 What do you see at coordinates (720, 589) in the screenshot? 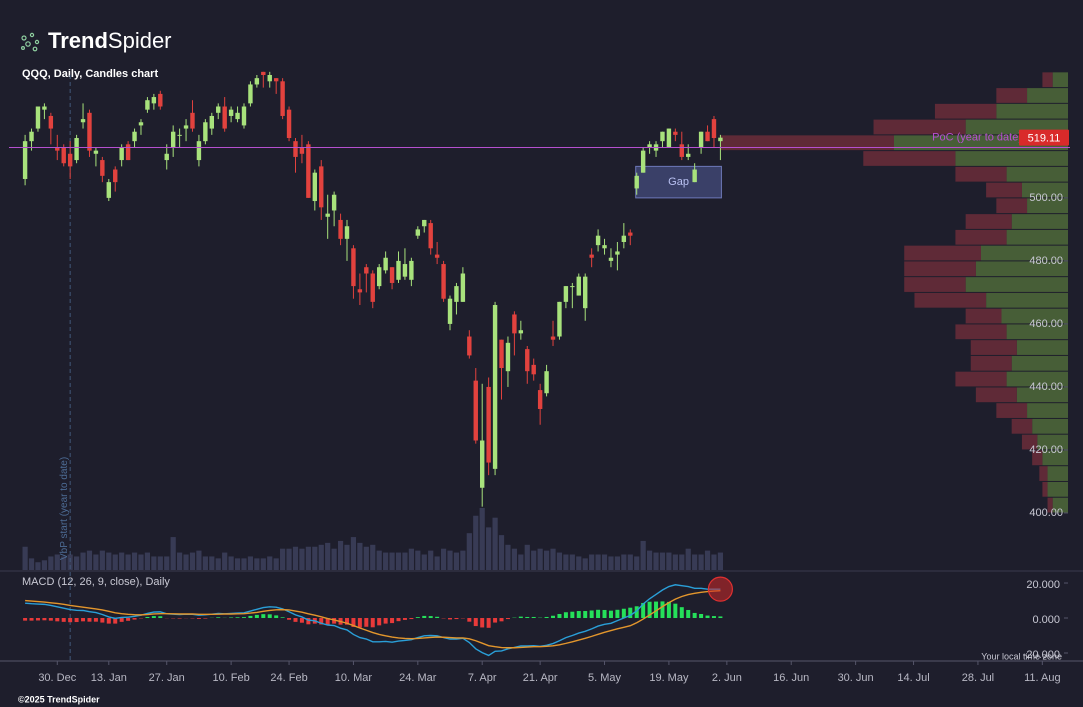
I see `macd-highlight` at bounding box center [720, 589].